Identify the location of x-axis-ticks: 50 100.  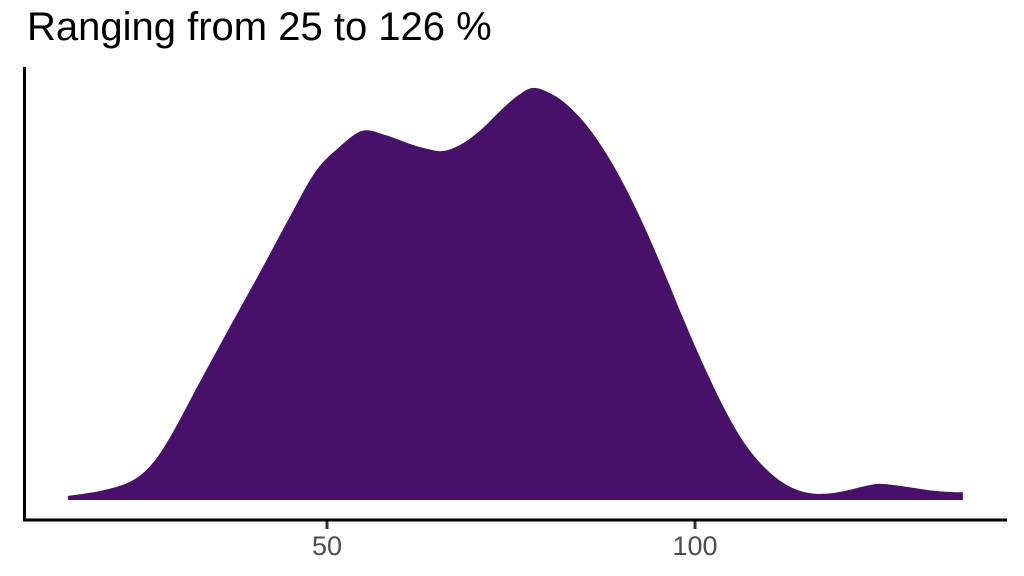
(515, 541).